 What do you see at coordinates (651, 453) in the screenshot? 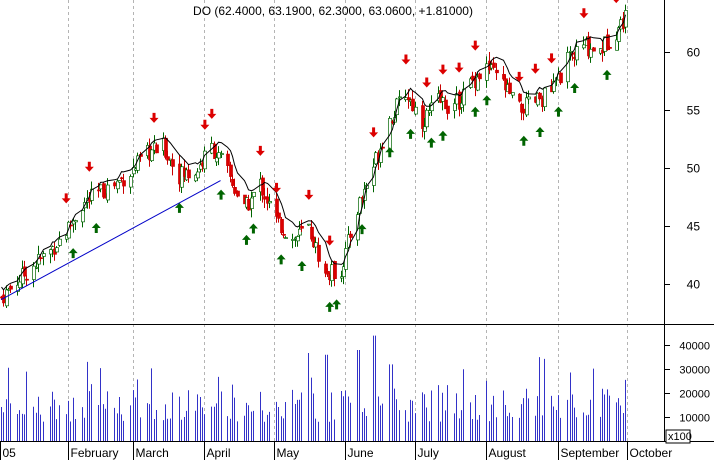
I see `month-tick-label: October` at bounding box center [651, 453].